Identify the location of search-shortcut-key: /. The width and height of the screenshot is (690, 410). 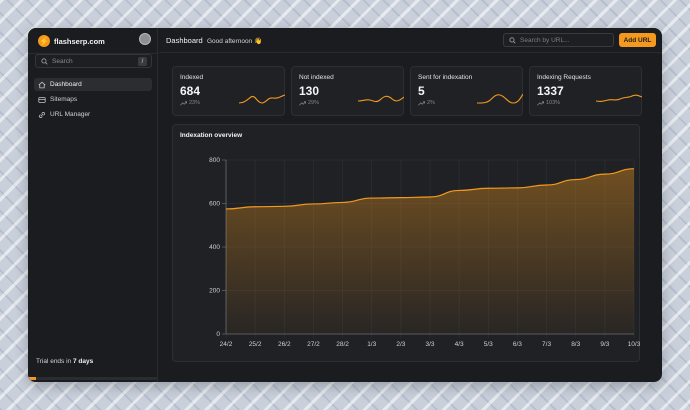
(142, 61).